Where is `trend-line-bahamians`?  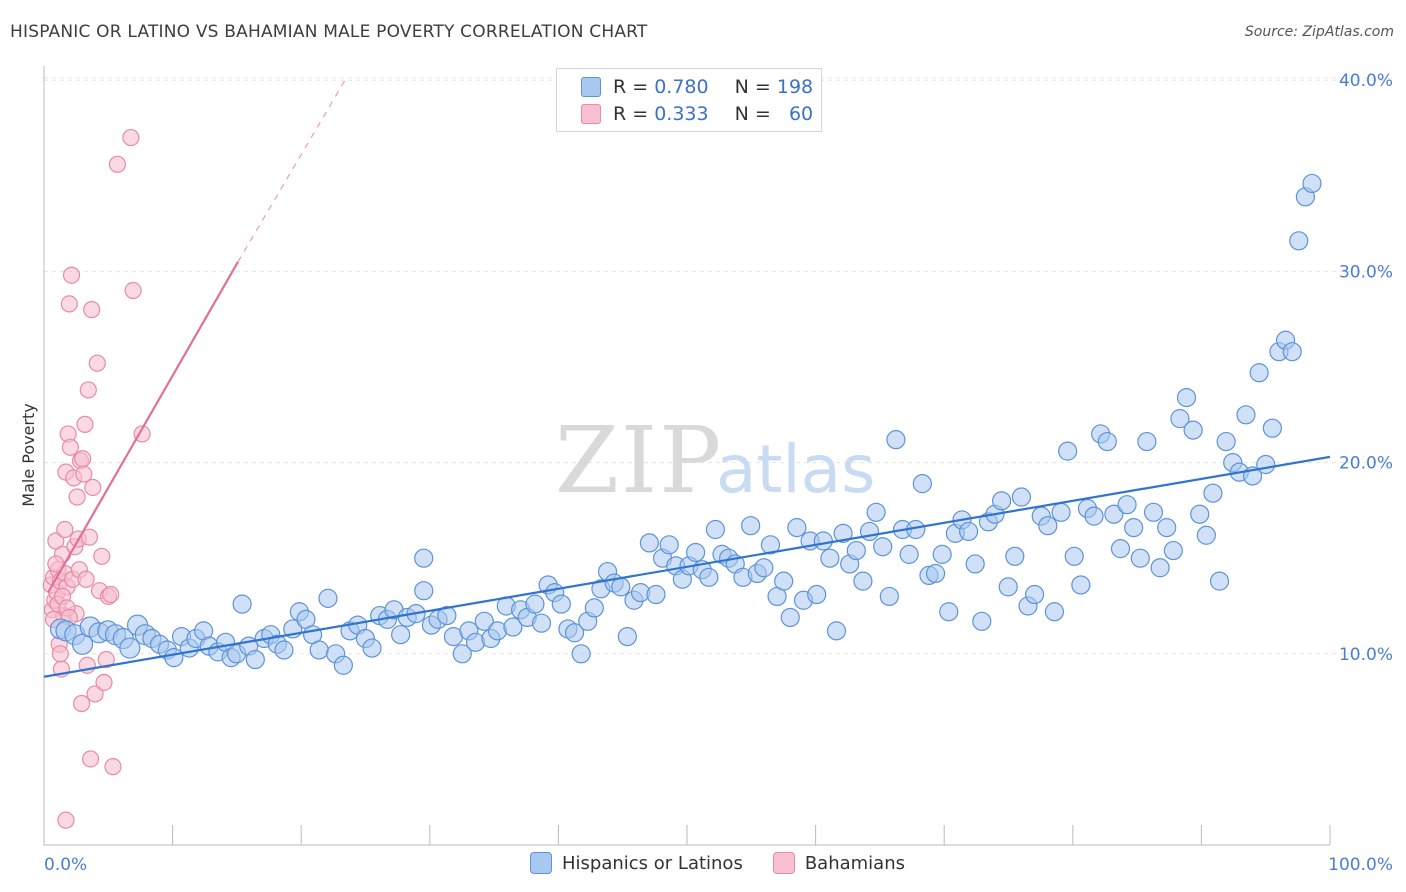 trend-line-bahamians is located at coordinates (143, 427).